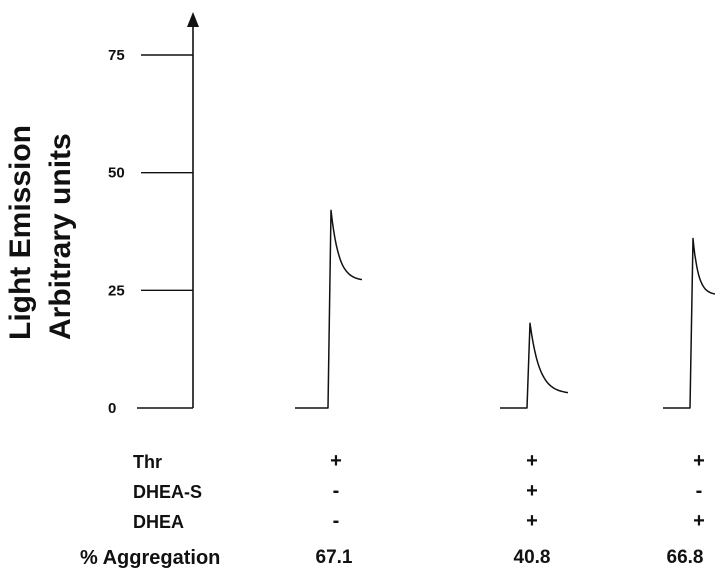  What do you see at coordinates (150, 558) in the screenshot?
I see `aggregation-label: % Aggregation` at bounding box center [150, 558].